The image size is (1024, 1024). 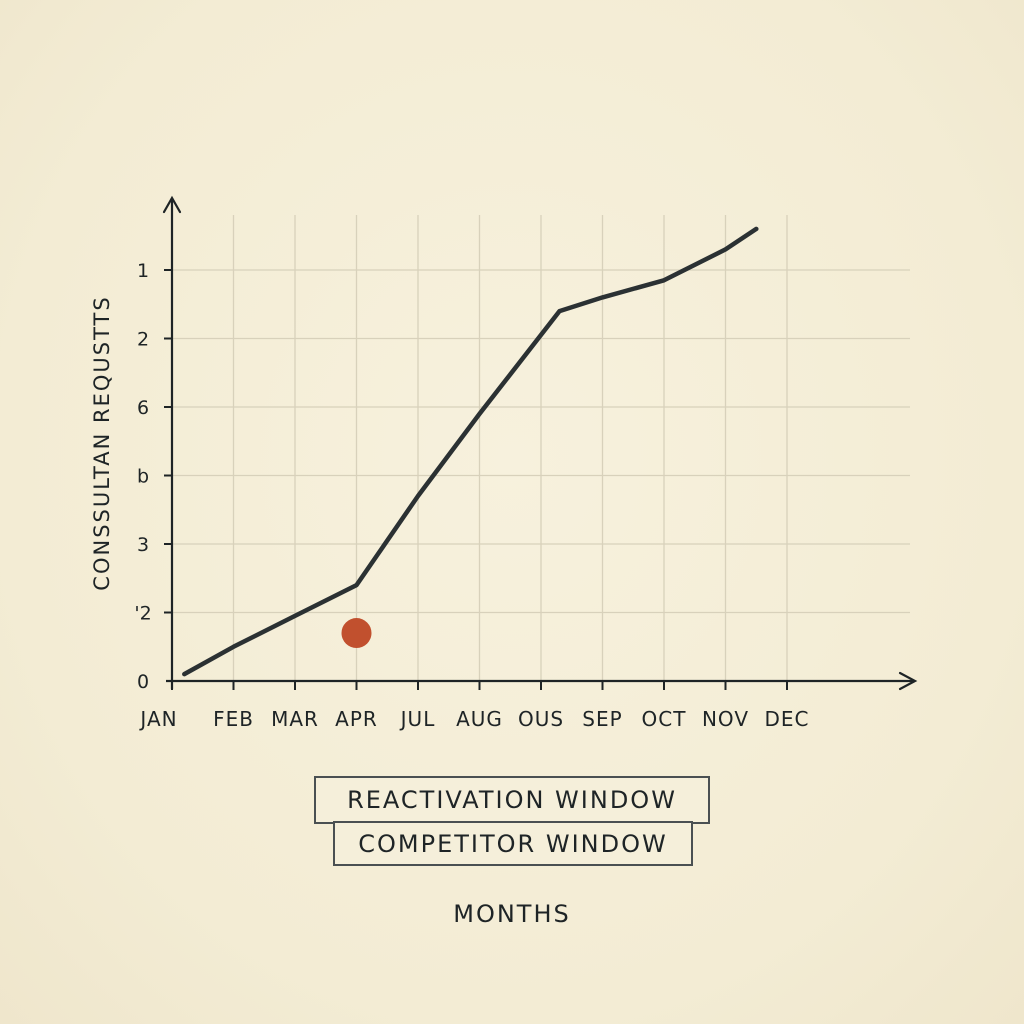 I want to click on x-tick-label: DEC, so click(x=786, y=719).